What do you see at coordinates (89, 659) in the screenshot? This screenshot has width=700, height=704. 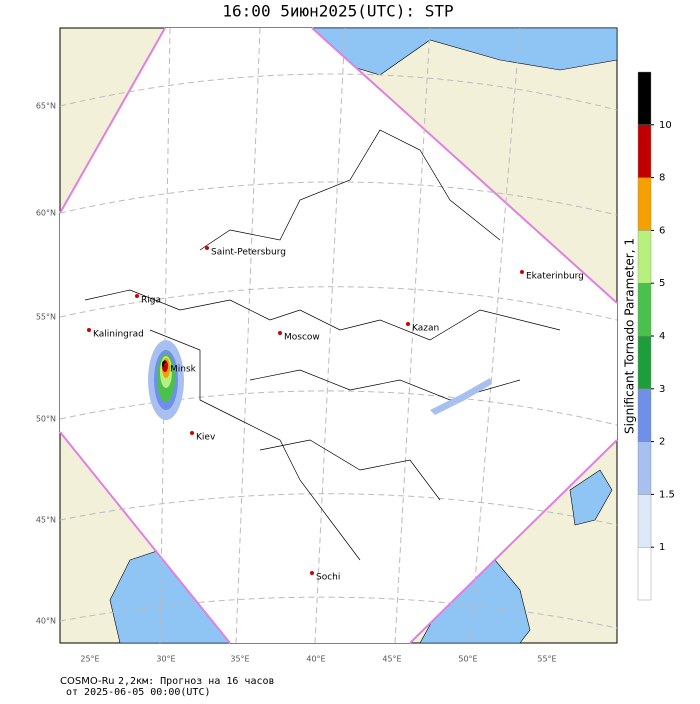 I see `lon-label: 25°E` at bounding box center [89, 659].